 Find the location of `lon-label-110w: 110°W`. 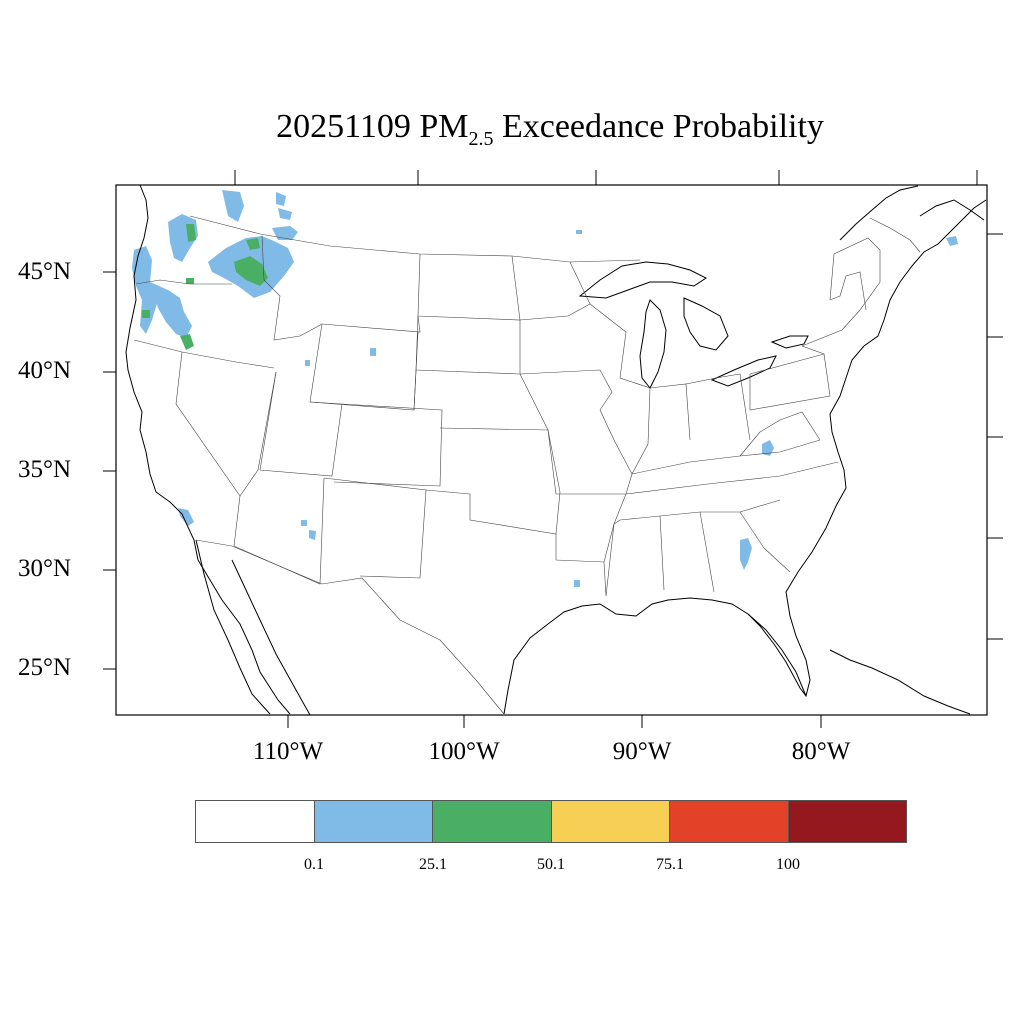

lon-label-110w: 110°W is located at coordinates (288, 751).